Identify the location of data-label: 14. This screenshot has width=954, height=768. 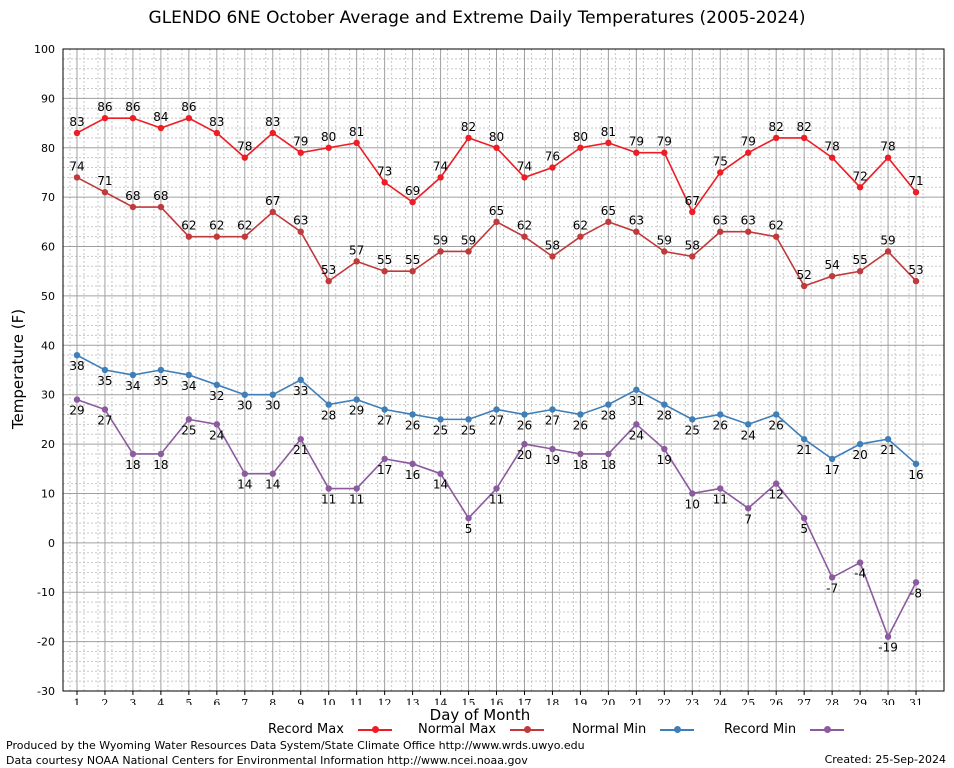
(244, 485).